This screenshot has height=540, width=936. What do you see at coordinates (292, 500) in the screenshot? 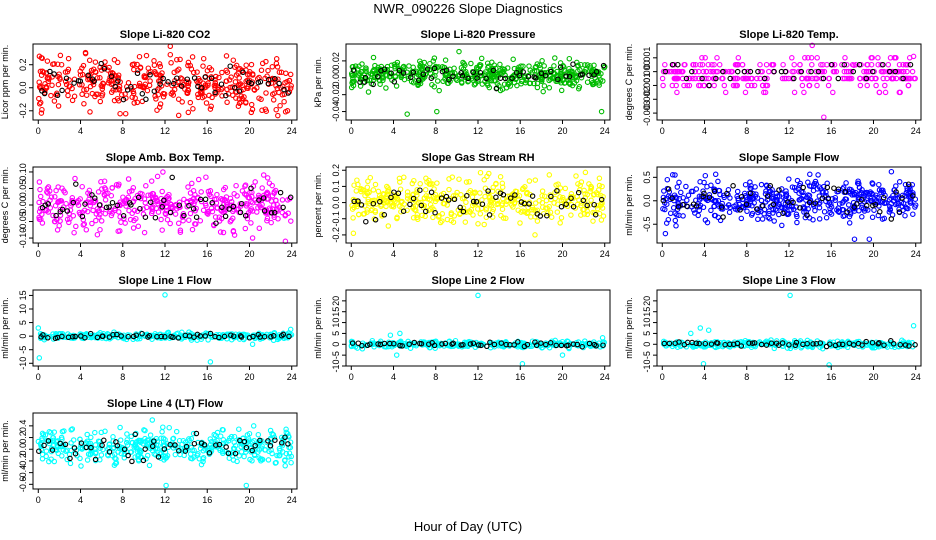
I see `x-tick-label: 24` at bounding box center [292, 500].